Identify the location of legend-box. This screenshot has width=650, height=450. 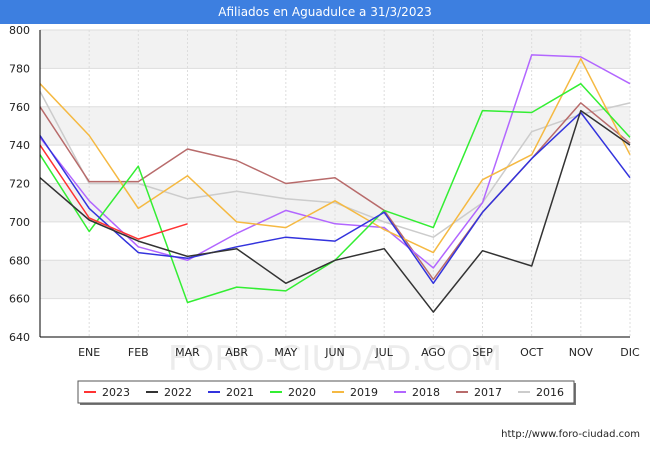
(326, 392).